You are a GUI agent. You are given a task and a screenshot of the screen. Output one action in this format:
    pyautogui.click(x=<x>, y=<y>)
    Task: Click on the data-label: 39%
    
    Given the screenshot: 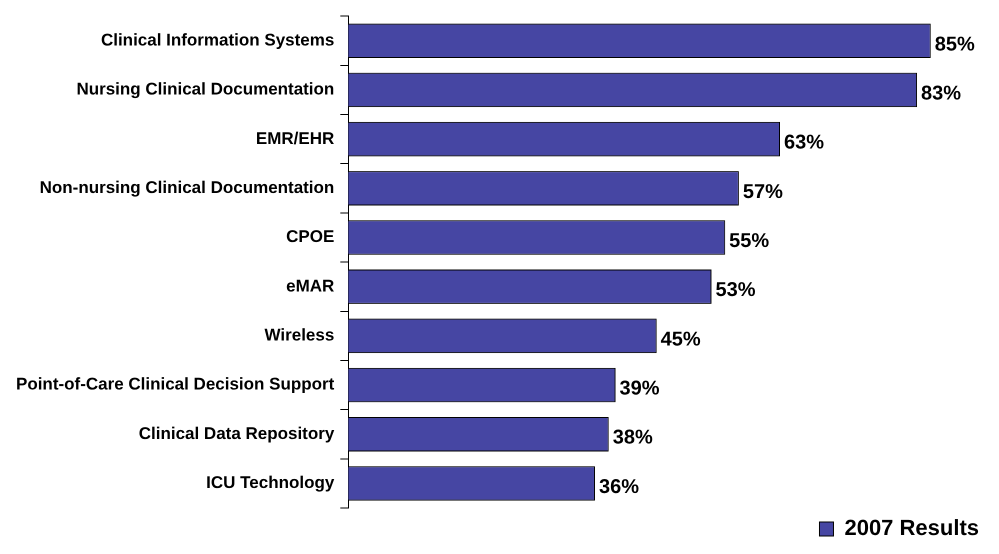 What is the action you would take?
    pyautogui.click(x=640, y=389)
    